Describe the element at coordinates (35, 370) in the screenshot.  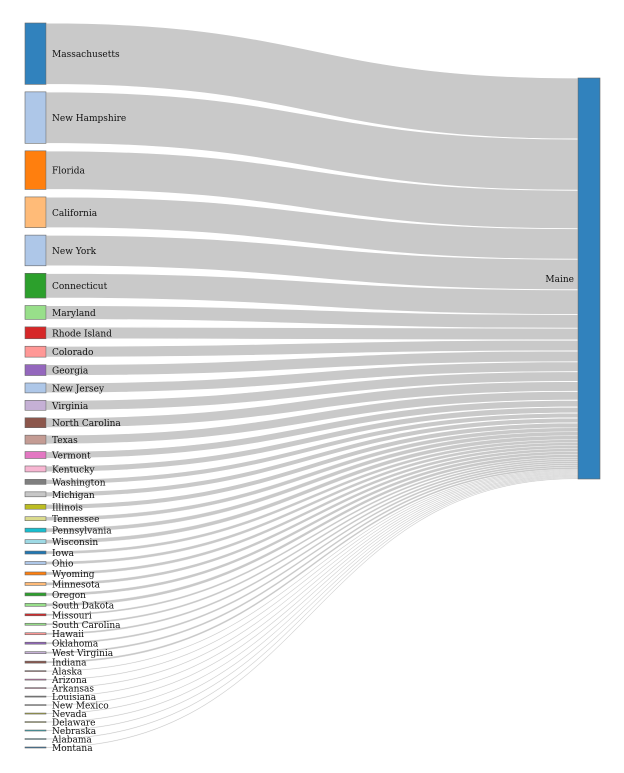
I see `node-georgia` at that location.